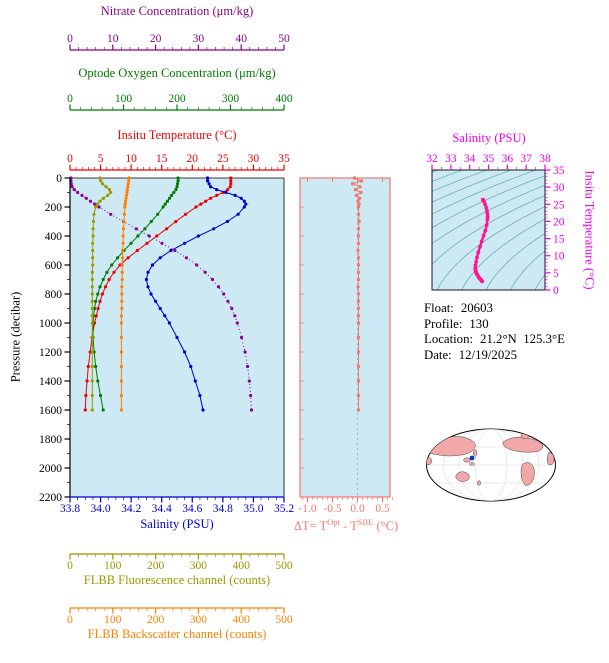  Describe the element at coordinates (386, 526) in the screenshot. I see `delta-title-part: (°C)` at that location.